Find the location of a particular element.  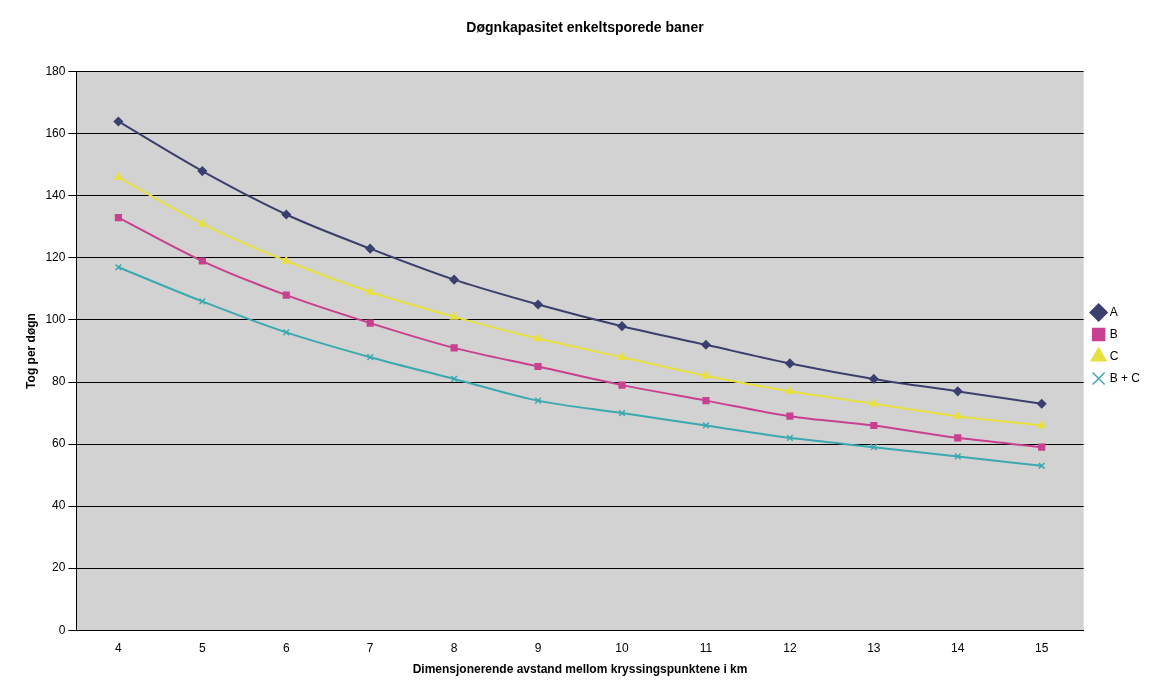

x-tick-label: 5 is located at coordinates (202, 647).